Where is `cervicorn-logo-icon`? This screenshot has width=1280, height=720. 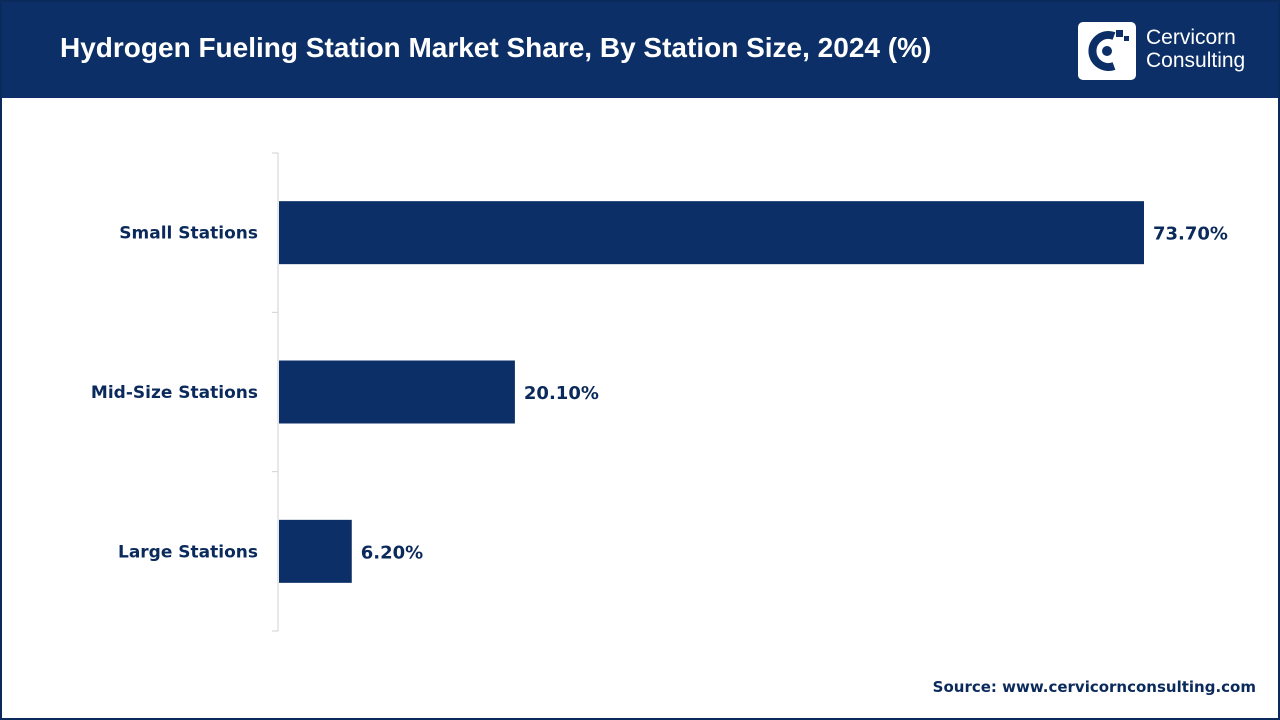 cervicorn-logo-icon is located at coordinates (1107, 51).